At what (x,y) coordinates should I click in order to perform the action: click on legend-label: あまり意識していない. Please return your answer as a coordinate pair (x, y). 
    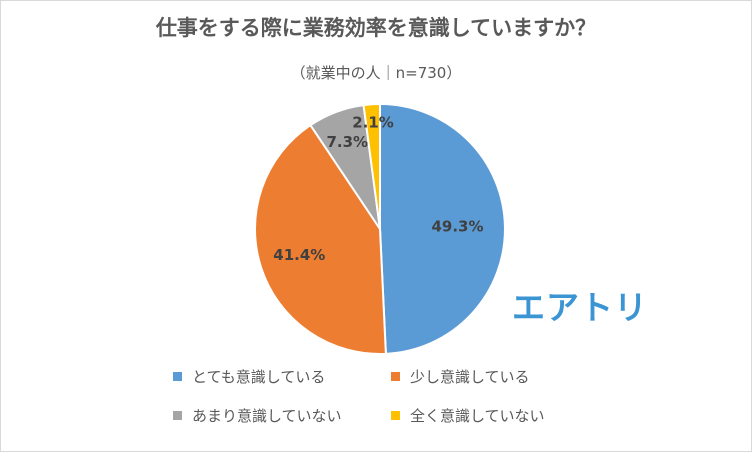
    Looking at the image, I should click on (267, 416).